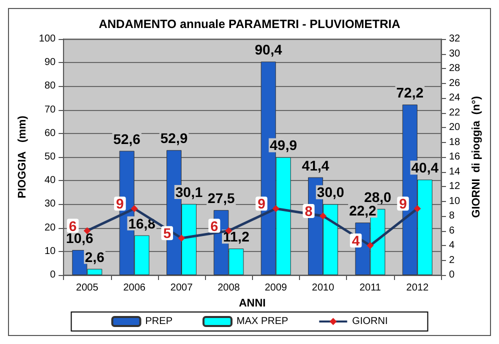 The image size is (499, 344). Describe the element at coordinates (53, 275) in the screenshot. I see `y-tick-label: 0` at that location.